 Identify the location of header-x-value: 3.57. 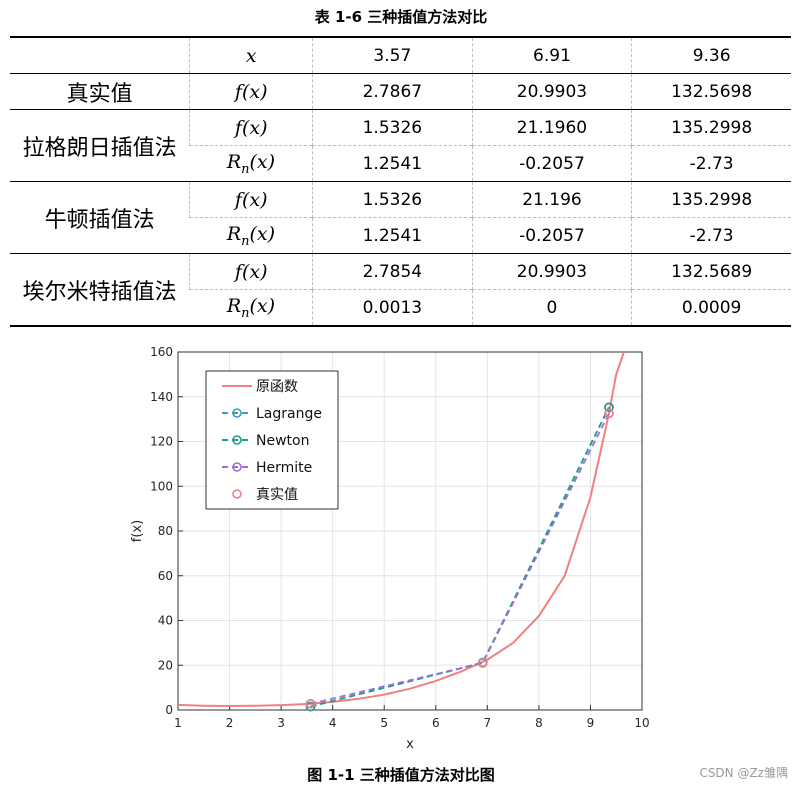
(392, 55).